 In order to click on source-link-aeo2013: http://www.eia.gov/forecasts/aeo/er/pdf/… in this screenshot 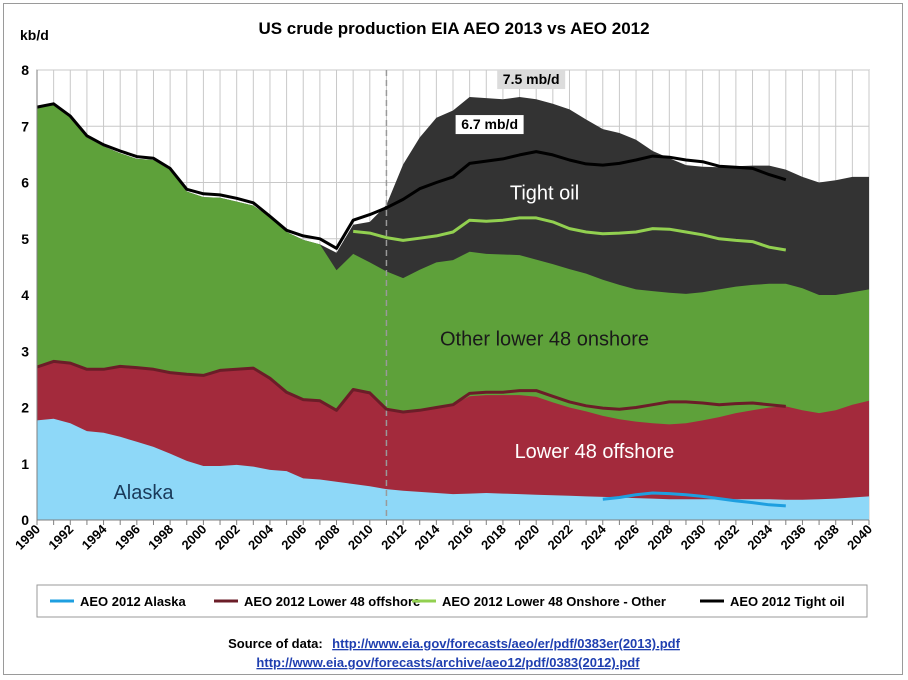, I will do `click(506, 643)`.